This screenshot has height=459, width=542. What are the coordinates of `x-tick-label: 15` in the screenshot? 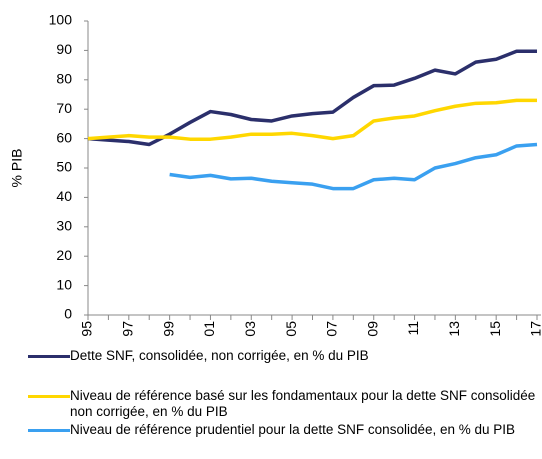 It's located at (495, 329).